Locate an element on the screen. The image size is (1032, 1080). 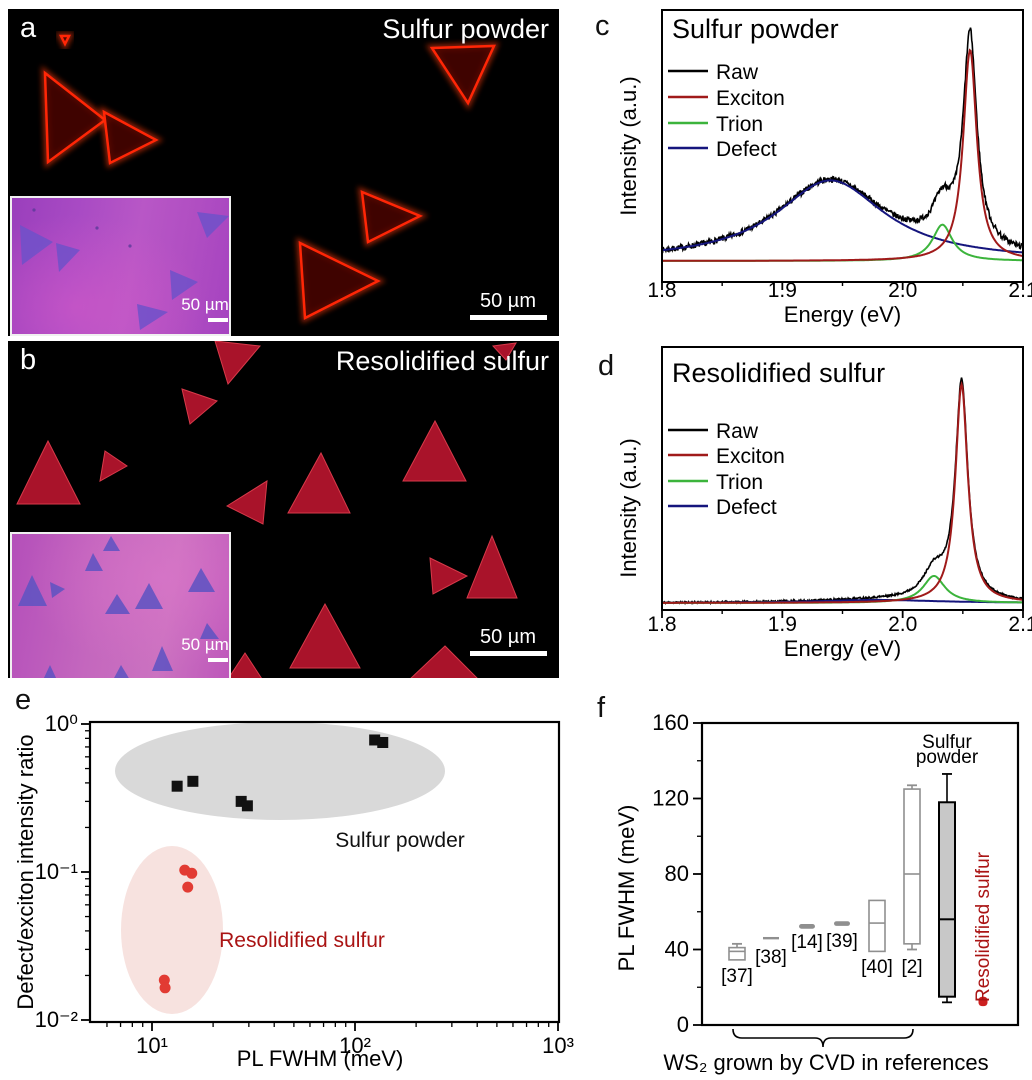
panel-label-e: e is located at coordinates (23, 700).